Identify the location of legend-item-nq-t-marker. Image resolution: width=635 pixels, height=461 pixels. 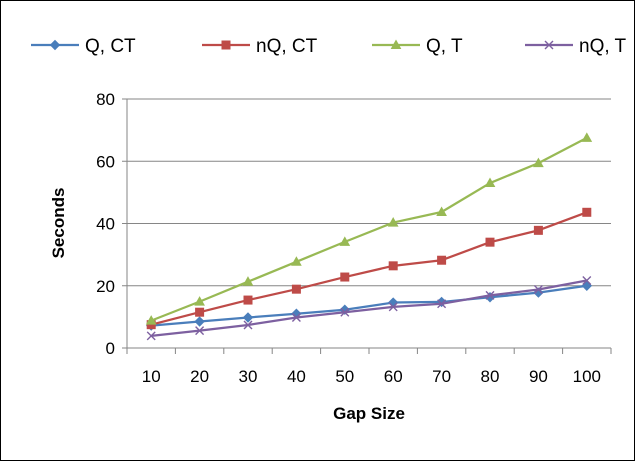
(549, 45).